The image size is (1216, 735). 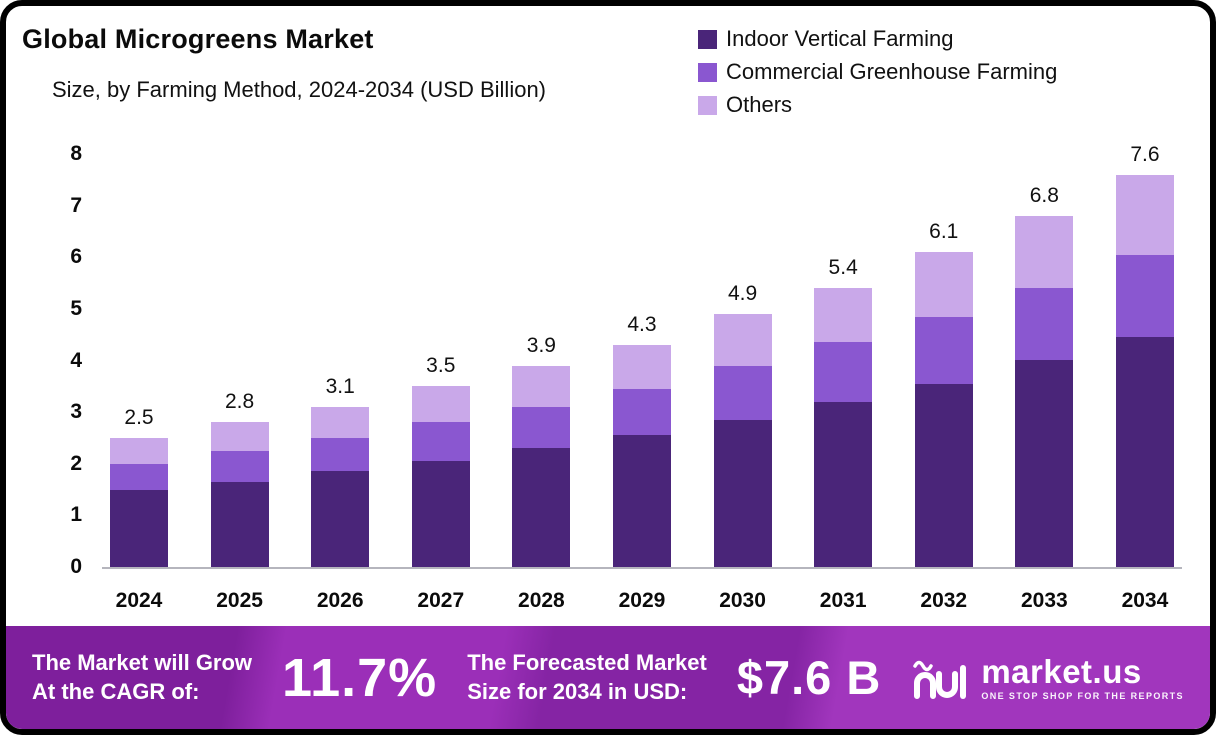 I want to click on bar-total-label: 3.9, so click(x=541, y=345).